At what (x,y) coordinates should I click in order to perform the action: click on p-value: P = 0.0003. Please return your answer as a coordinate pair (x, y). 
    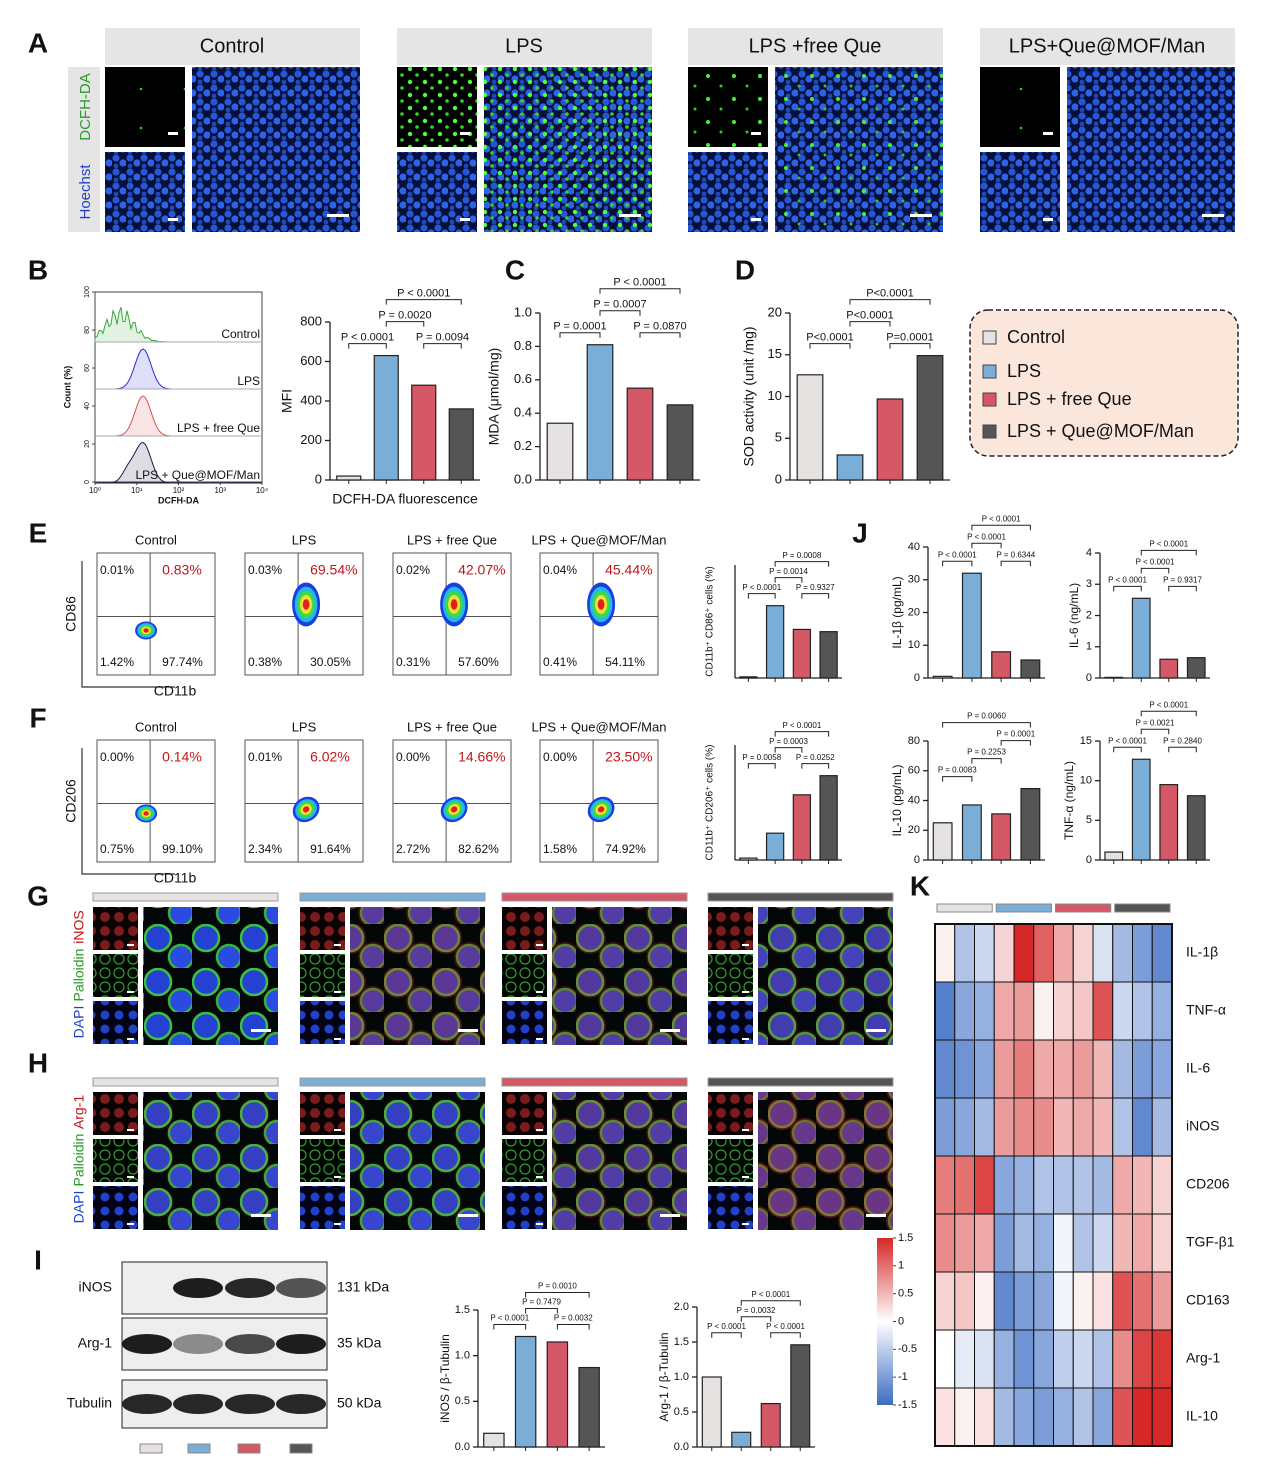
    Looking at the image, I should click on (788, 741).